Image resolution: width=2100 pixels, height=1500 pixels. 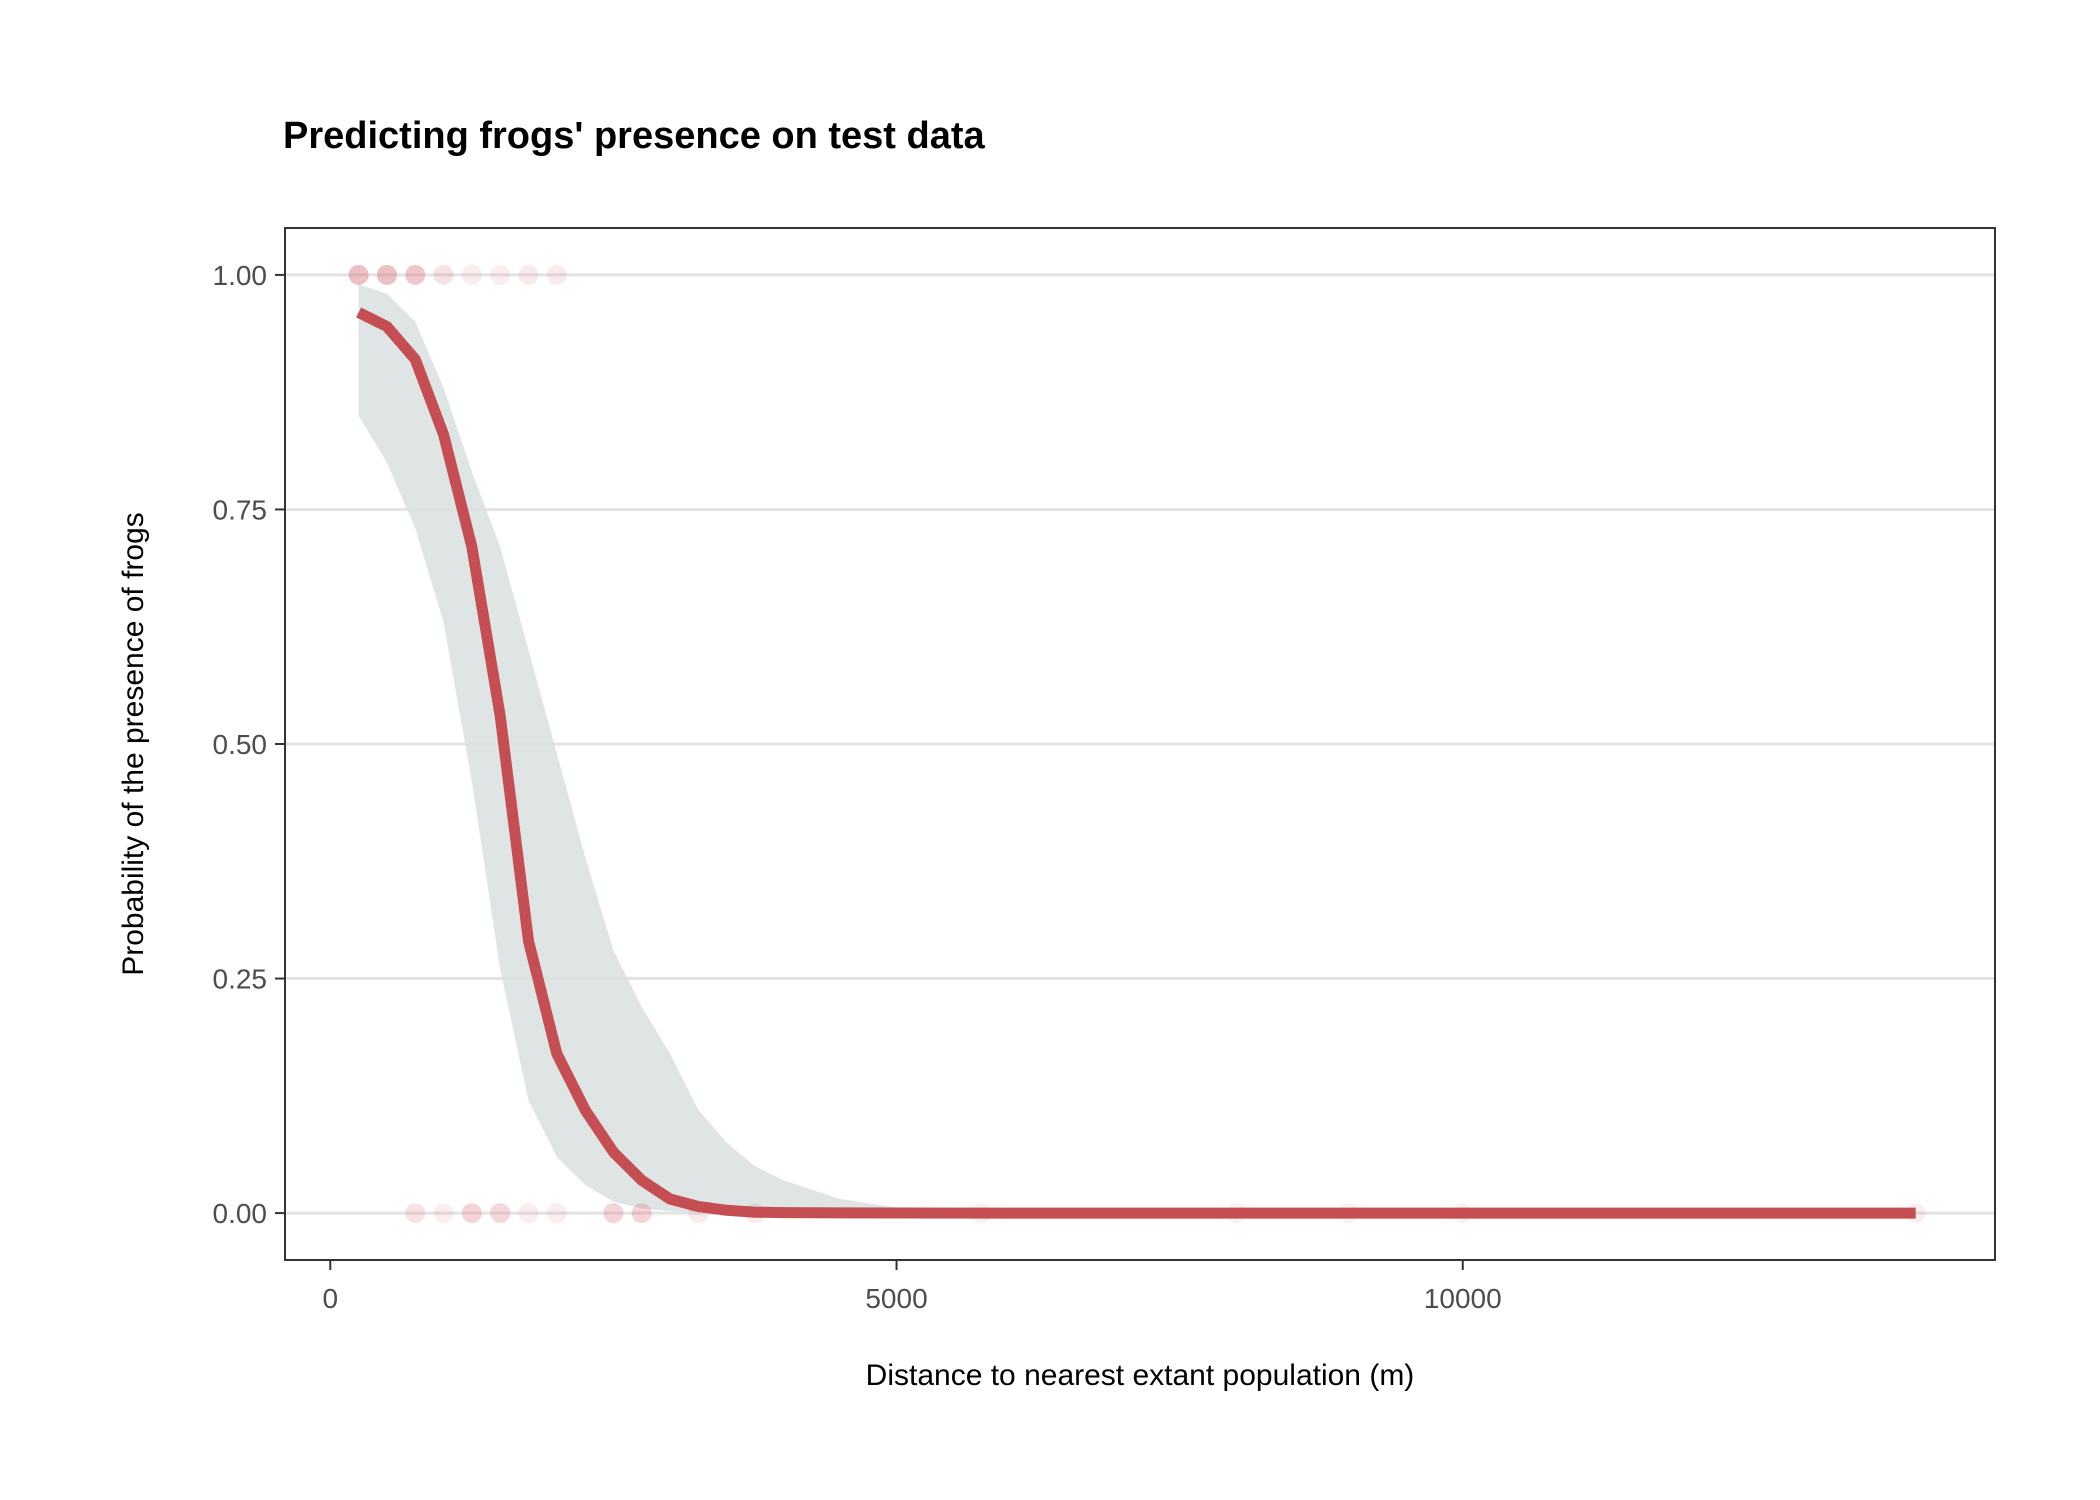 I want to click on y-tick-label: 0.25, so click(x=240, y=979).